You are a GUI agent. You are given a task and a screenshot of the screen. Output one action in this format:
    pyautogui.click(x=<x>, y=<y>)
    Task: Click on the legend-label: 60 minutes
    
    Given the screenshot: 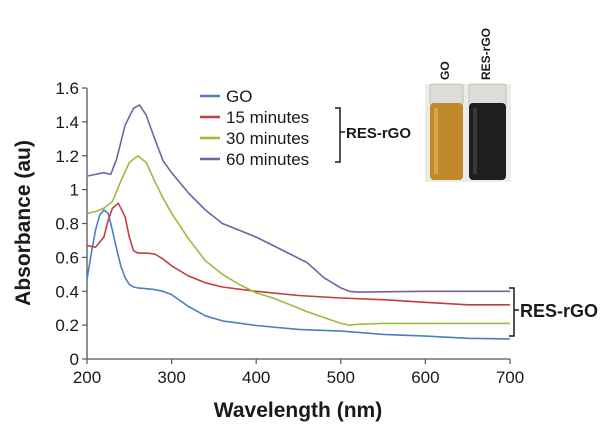 What is the action you would take?
    pyautogui.click(x=267, y=159)
    